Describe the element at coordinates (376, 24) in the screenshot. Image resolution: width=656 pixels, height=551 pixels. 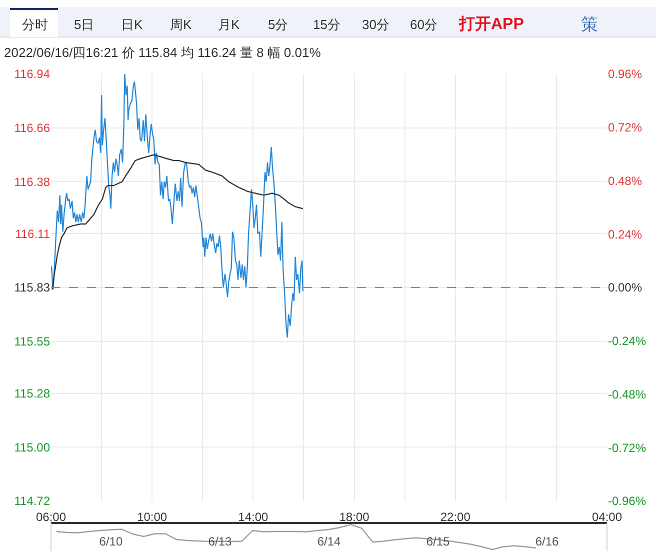
I see `text: 30分` at that location.